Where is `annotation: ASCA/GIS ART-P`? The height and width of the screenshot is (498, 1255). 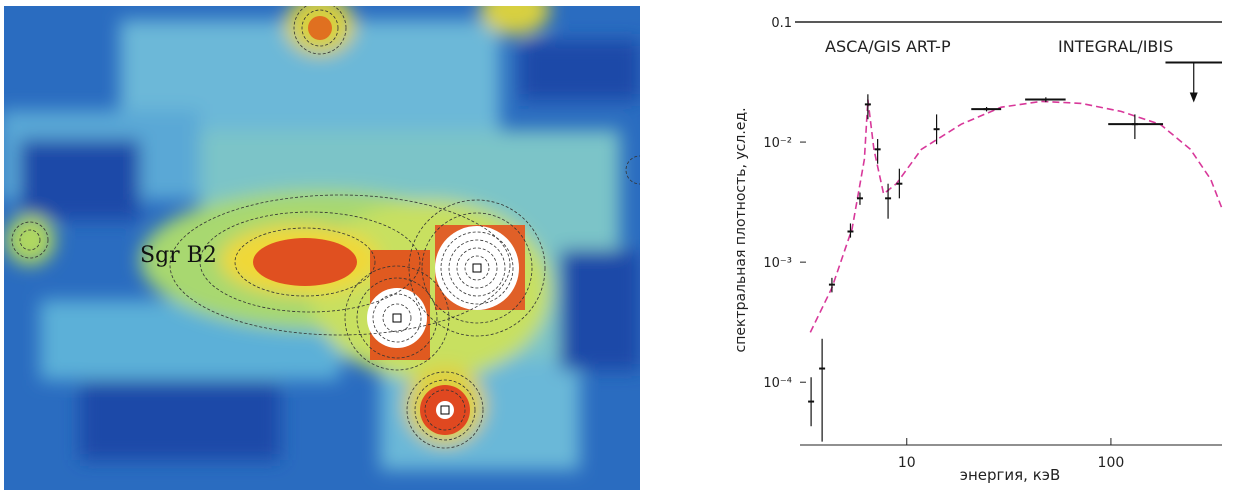
annotation: ASCA/GIS ART-P is located at coordinates (888, 46).